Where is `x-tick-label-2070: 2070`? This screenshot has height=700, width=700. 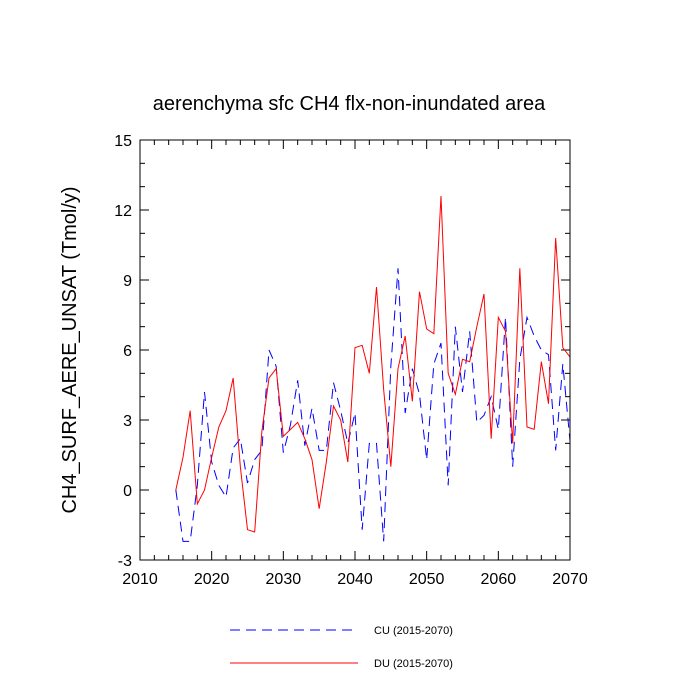 x-tick-label-2070: 2070 is located at coordinates (570, 579).